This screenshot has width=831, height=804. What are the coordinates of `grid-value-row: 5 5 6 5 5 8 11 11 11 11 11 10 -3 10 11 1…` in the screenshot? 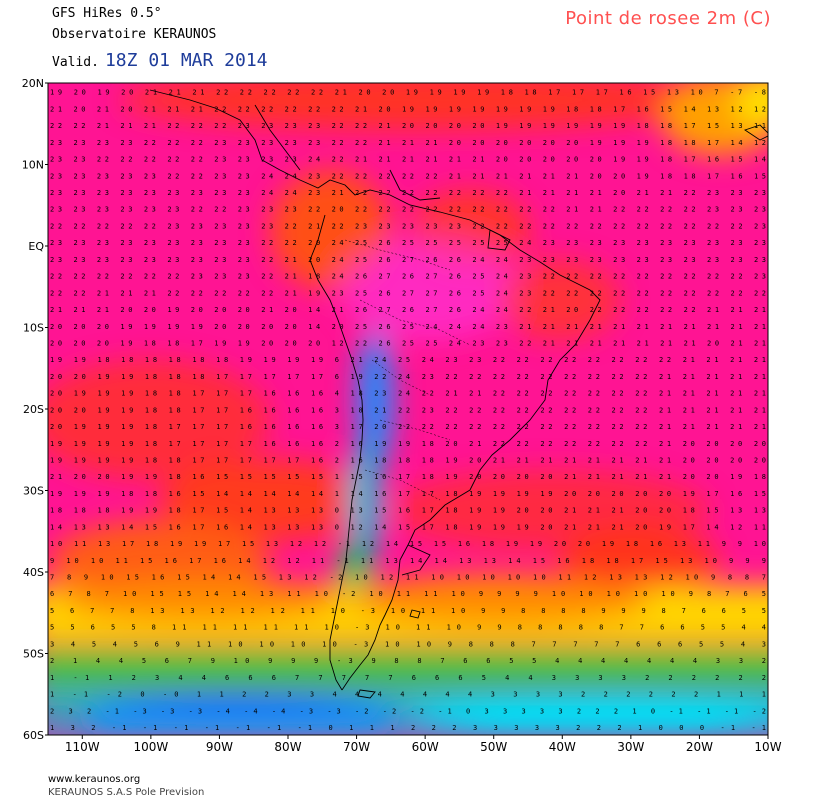 It's located at (408, 628).